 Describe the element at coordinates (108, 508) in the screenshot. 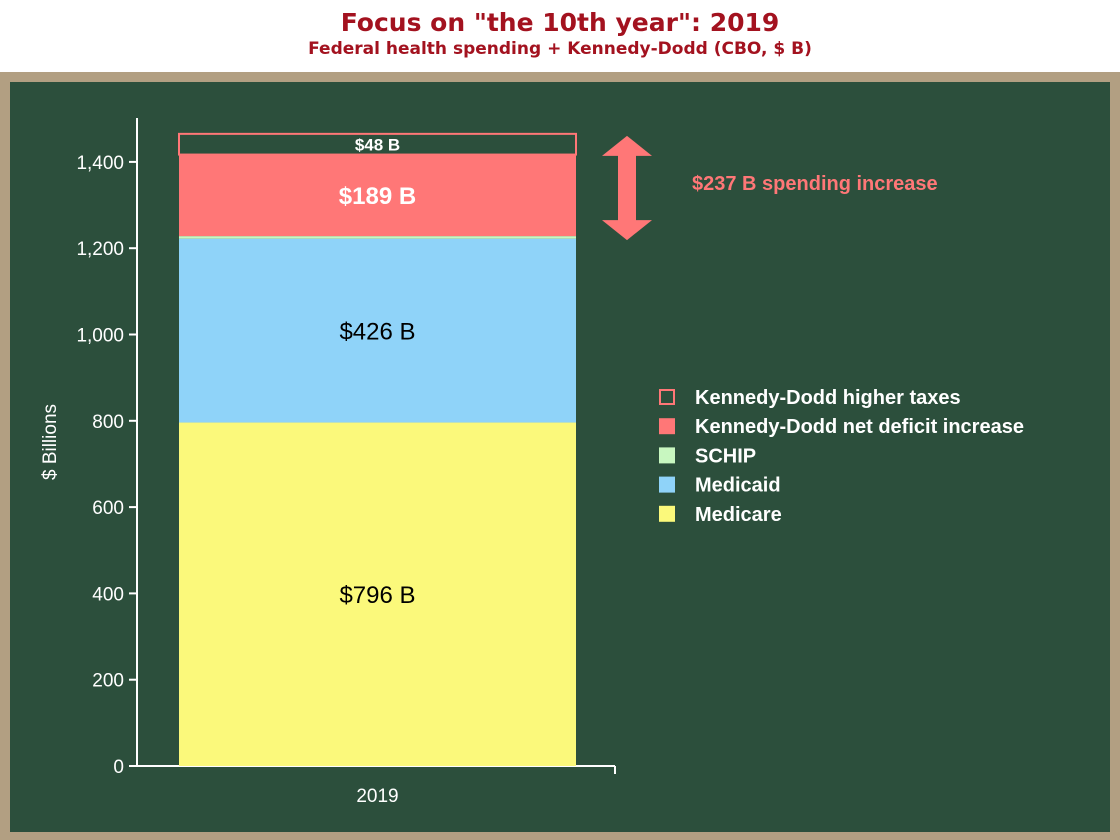

I see `y-tick-label: 600` at that location.